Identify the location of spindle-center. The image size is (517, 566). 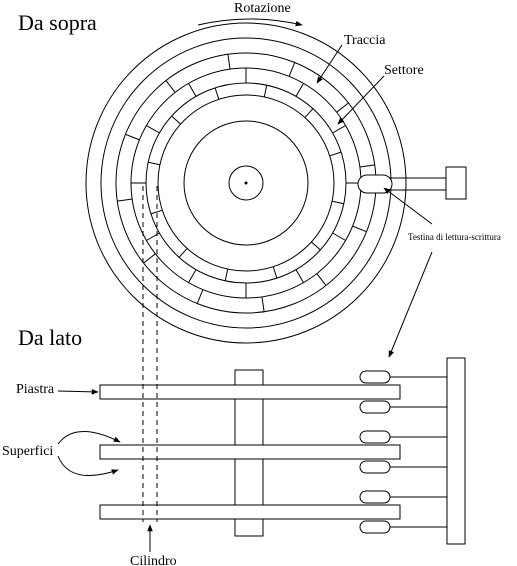
(246, 183).